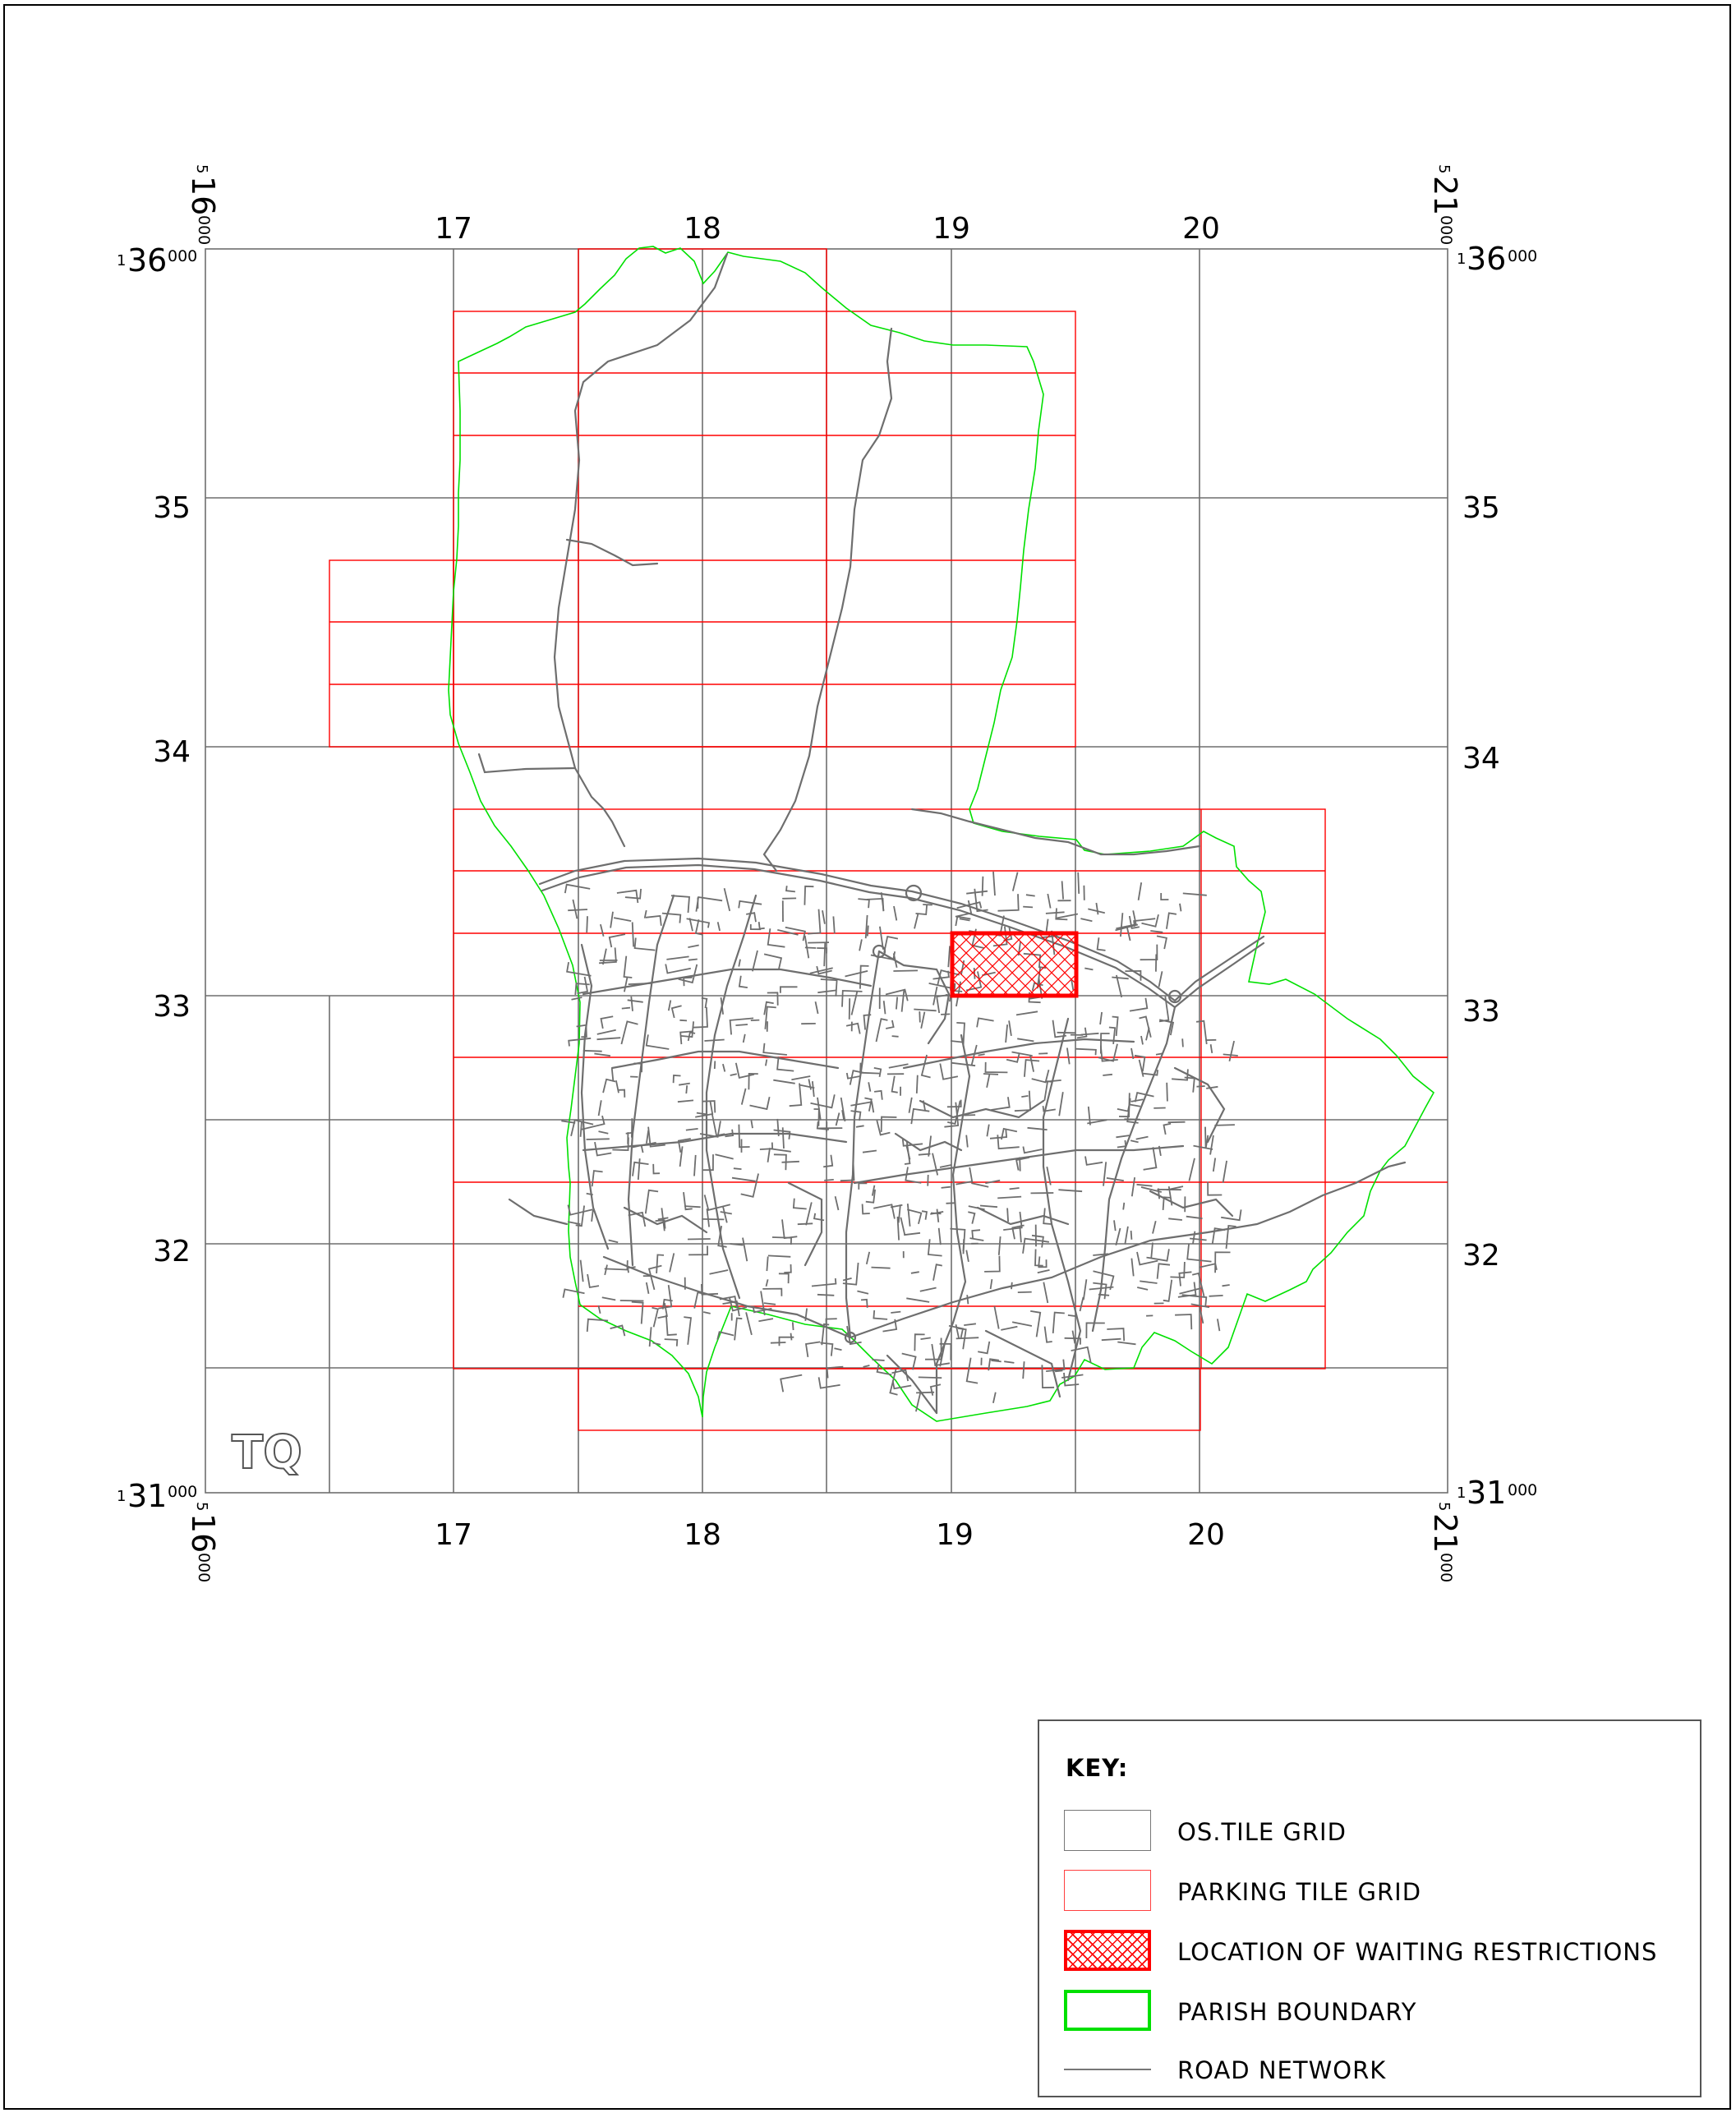 Image resolution: width=1736 pixels, height=2113 pixels. What do you see at coordinates (1497, 259) in the screenshot?
I see `corner-northing-tr: 1 36 000` at bounding box center [1497, 259].